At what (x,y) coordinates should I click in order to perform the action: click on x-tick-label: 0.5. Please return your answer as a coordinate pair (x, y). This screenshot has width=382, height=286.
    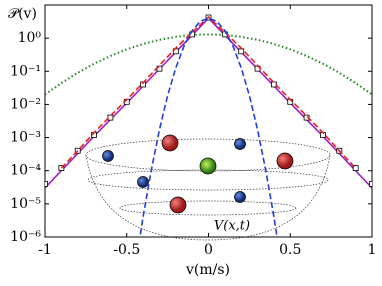
    Looking at the image, I should click on (290, 250).